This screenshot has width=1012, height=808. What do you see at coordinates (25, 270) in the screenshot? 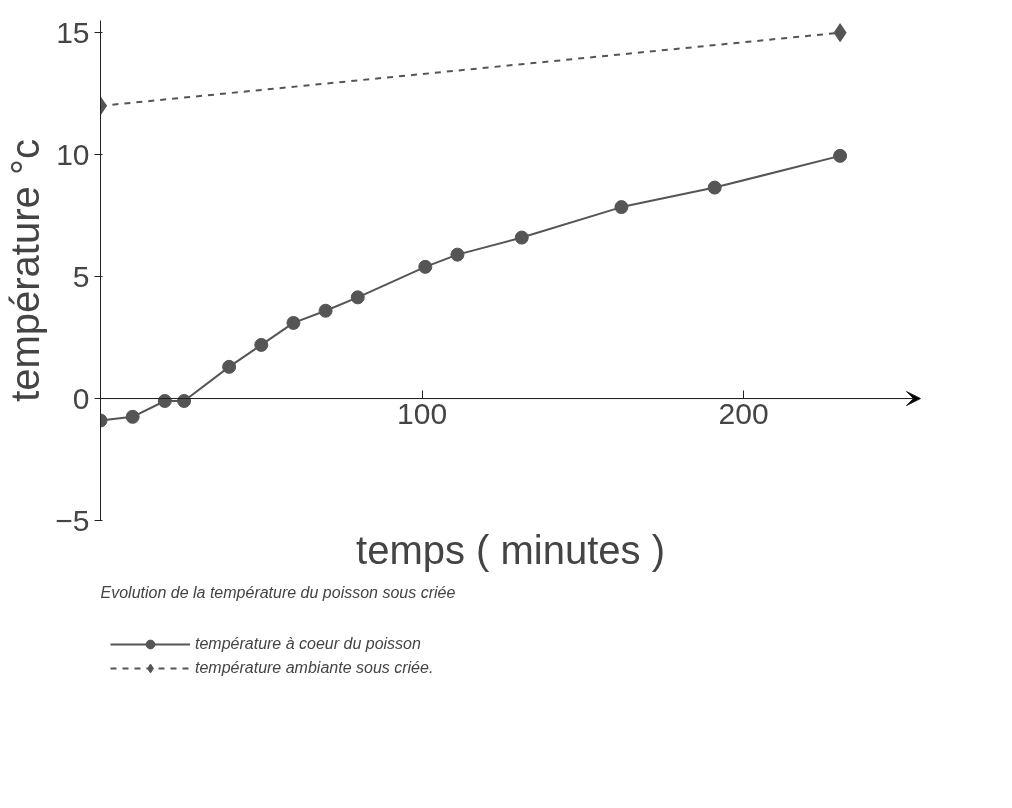
I see `y-axis-title: température °c` at bounding box center [25, 270].